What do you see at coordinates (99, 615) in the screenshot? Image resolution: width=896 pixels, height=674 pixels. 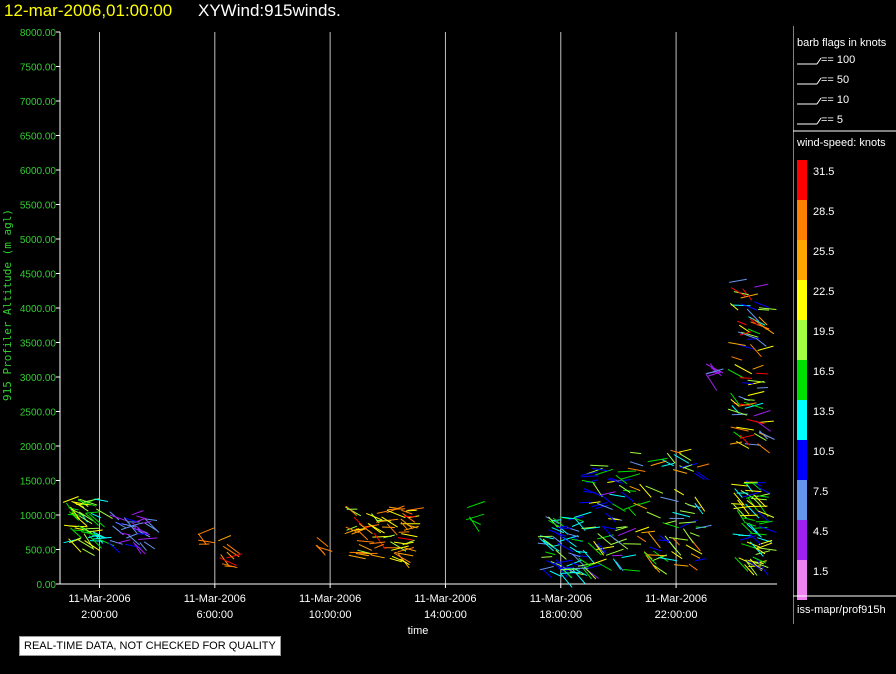 I see `x-tick-time: 2:00:00` at bounding box center [99, 615].